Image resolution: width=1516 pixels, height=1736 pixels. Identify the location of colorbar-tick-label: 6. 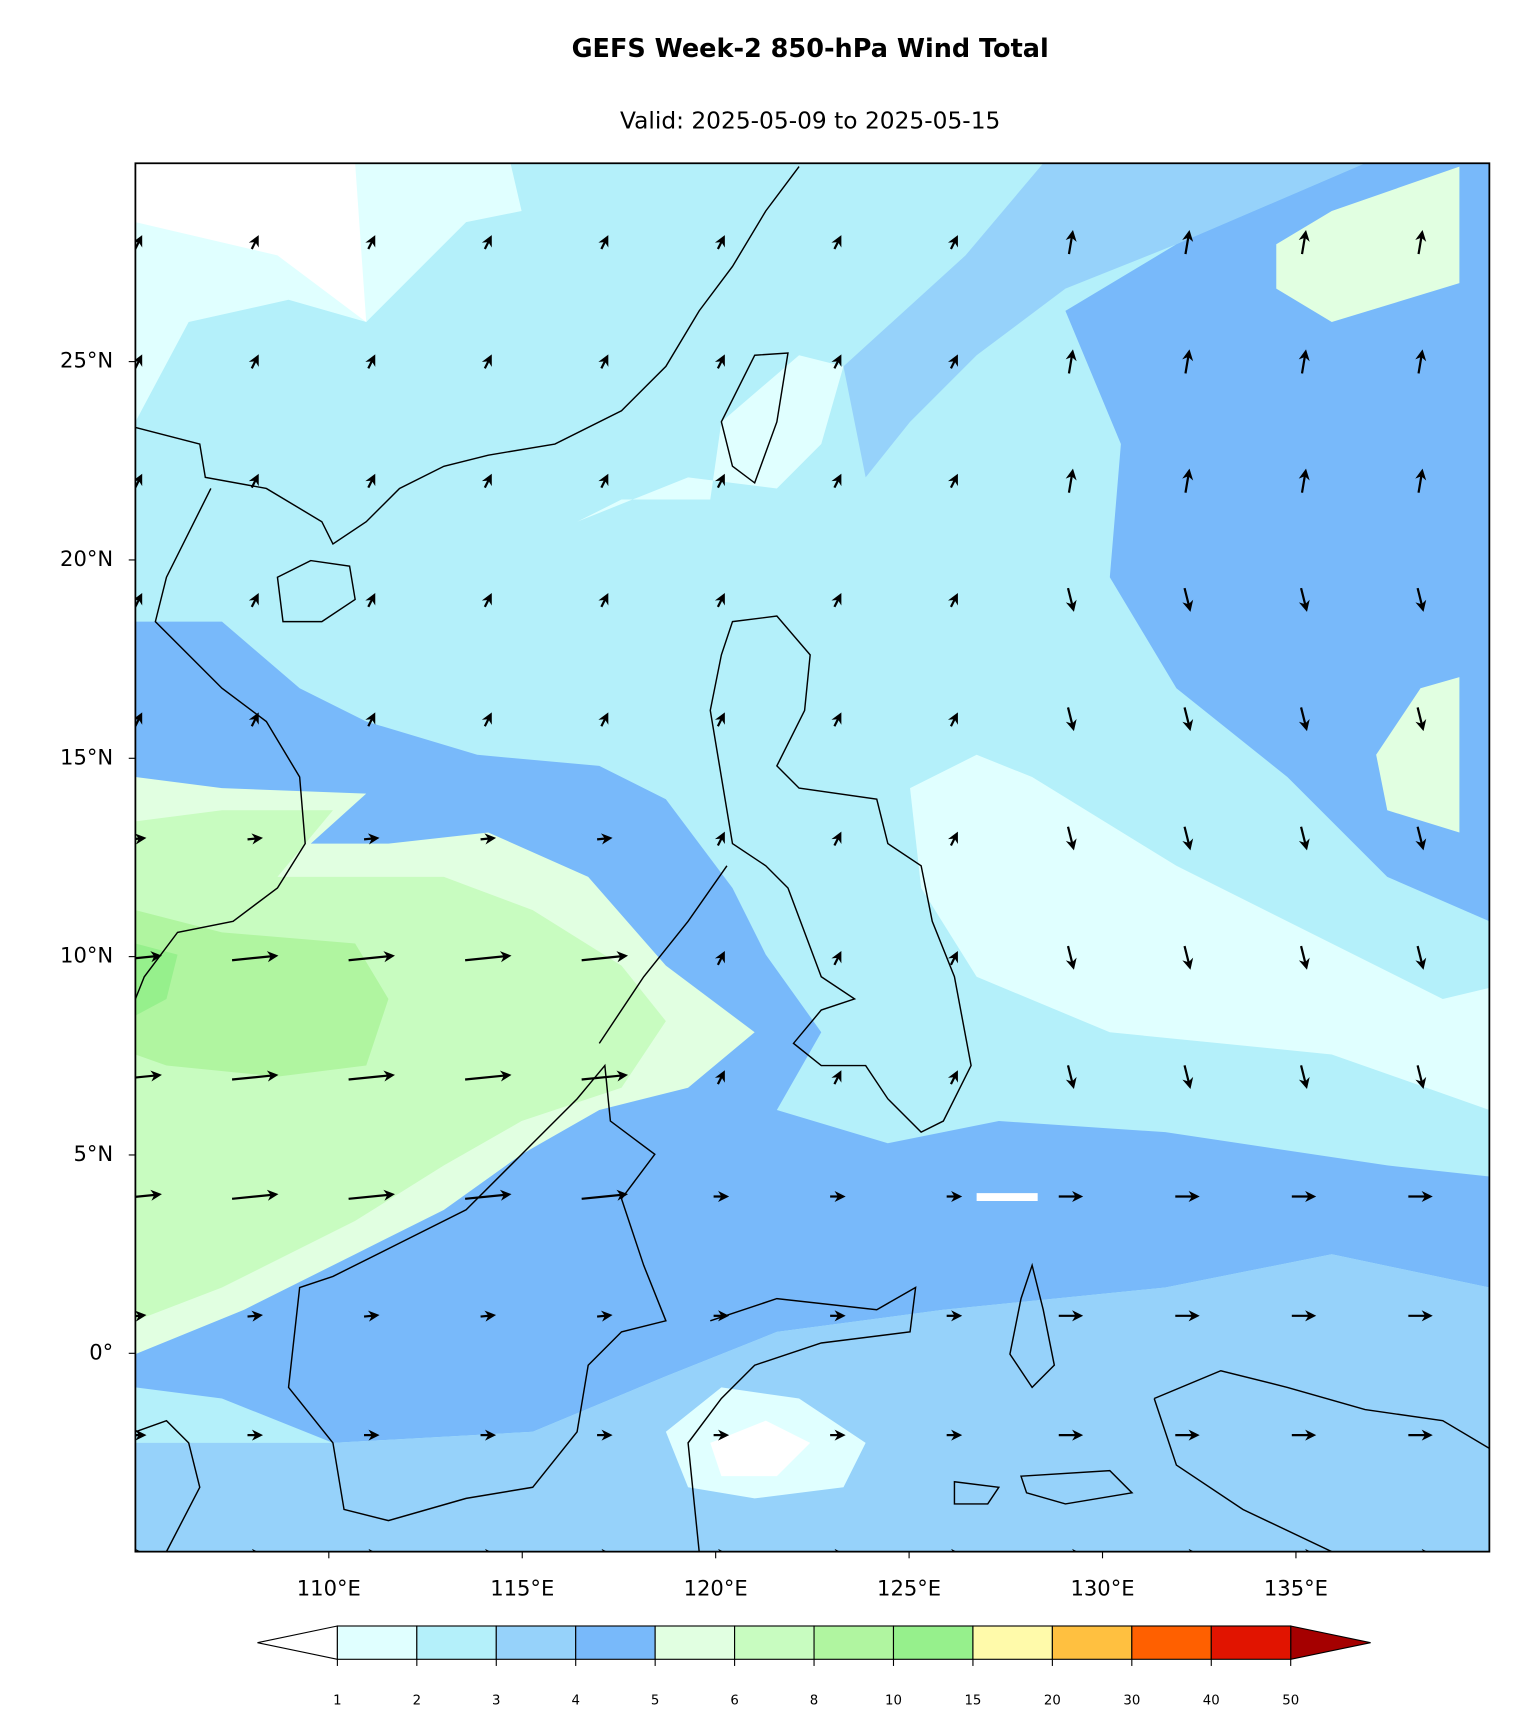
(734, 1700).